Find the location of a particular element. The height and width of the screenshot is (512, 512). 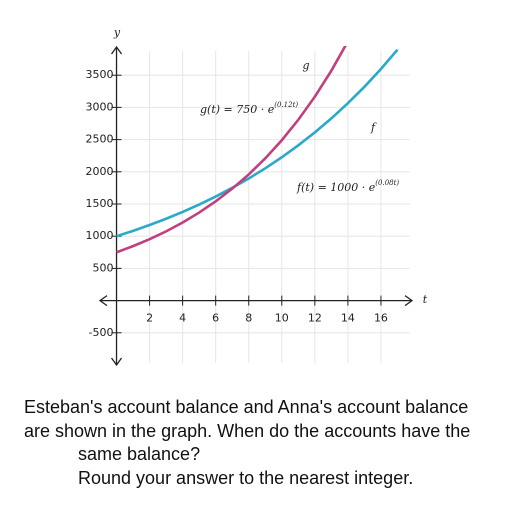

y-axis-label: y is located at coordinates (117, 32).